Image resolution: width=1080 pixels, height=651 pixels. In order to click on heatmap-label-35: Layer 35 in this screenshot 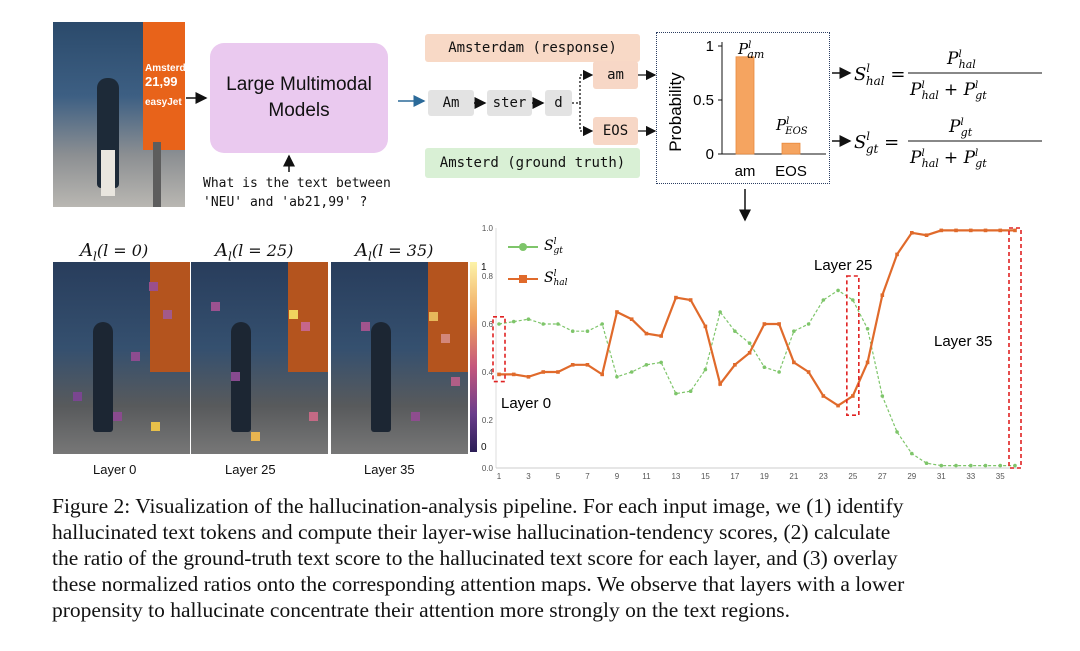, I will do `click(389, 469)`.